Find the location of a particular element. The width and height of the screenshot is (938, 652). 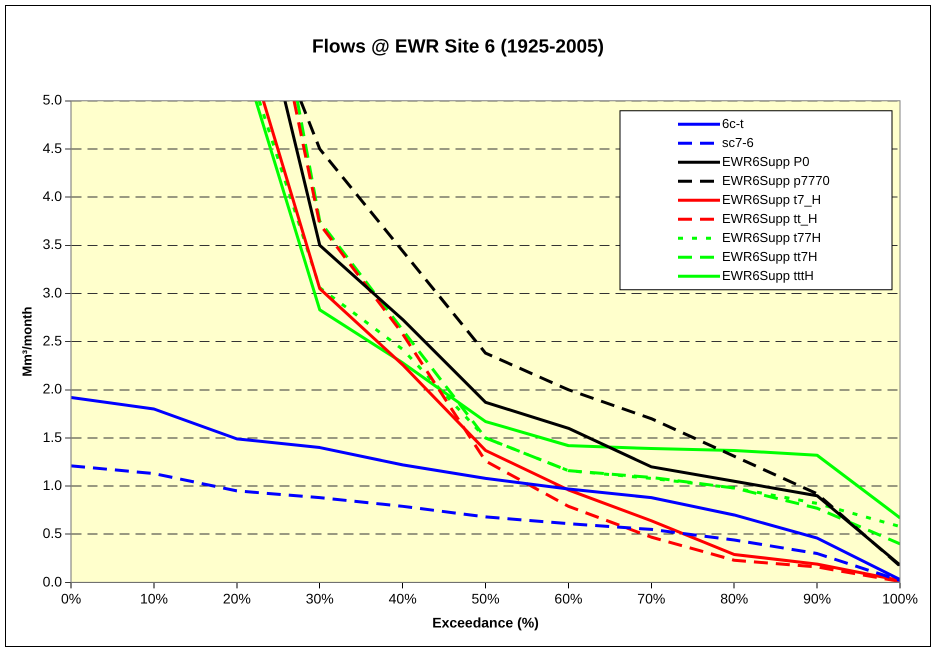

legend-label: 6c-t is located at coordinates (733, 123).